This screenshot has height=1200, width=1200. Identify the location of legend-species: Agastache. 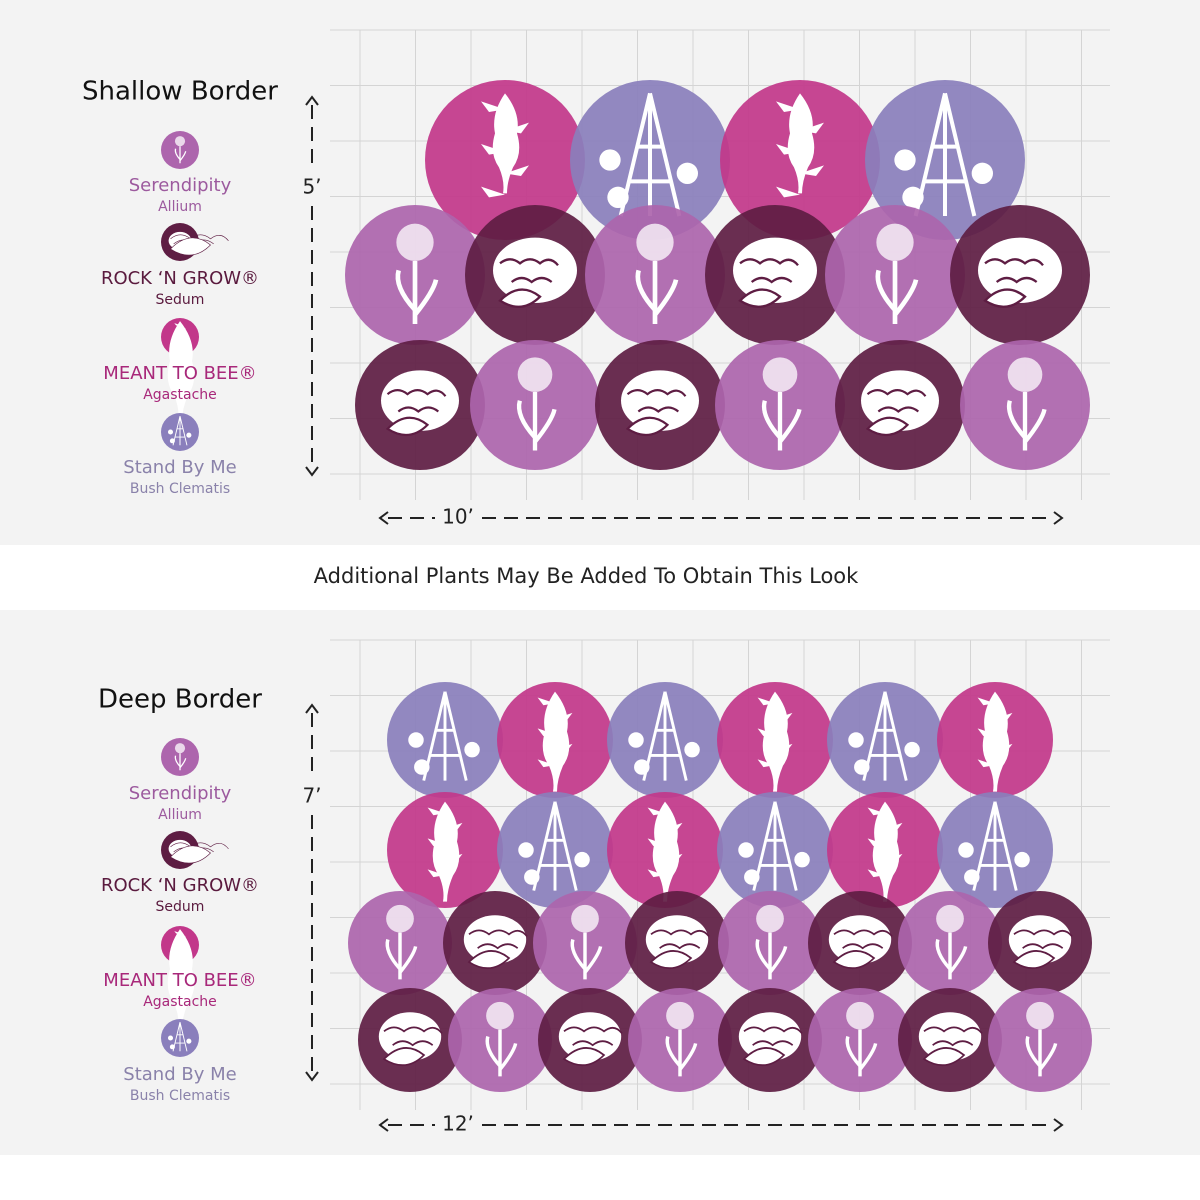
(180, 395).